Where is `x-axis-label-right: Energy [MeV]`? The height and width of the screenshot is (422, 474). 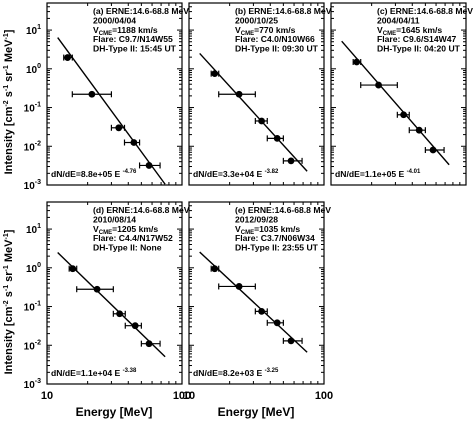
x-axis-label-right: Energy [MeV] is located at coordinates (256, 412).